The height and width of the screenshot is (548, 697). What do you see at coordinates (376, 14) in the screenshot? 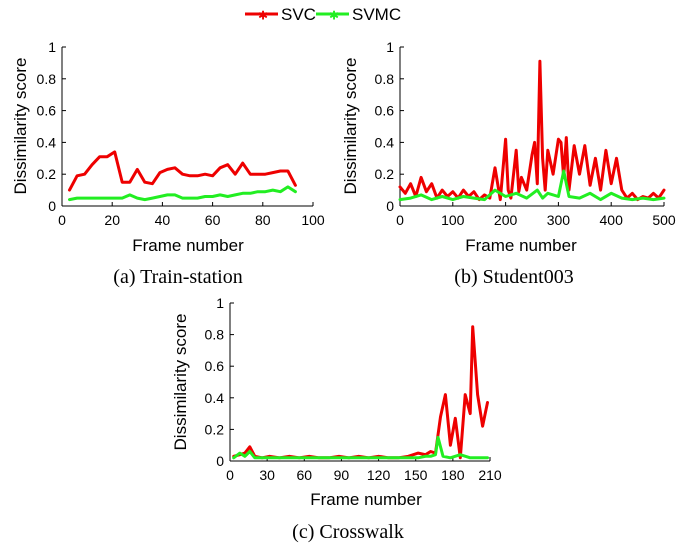
I see `legend-svmc-label: SVMC` at bounding box center [376, 14].